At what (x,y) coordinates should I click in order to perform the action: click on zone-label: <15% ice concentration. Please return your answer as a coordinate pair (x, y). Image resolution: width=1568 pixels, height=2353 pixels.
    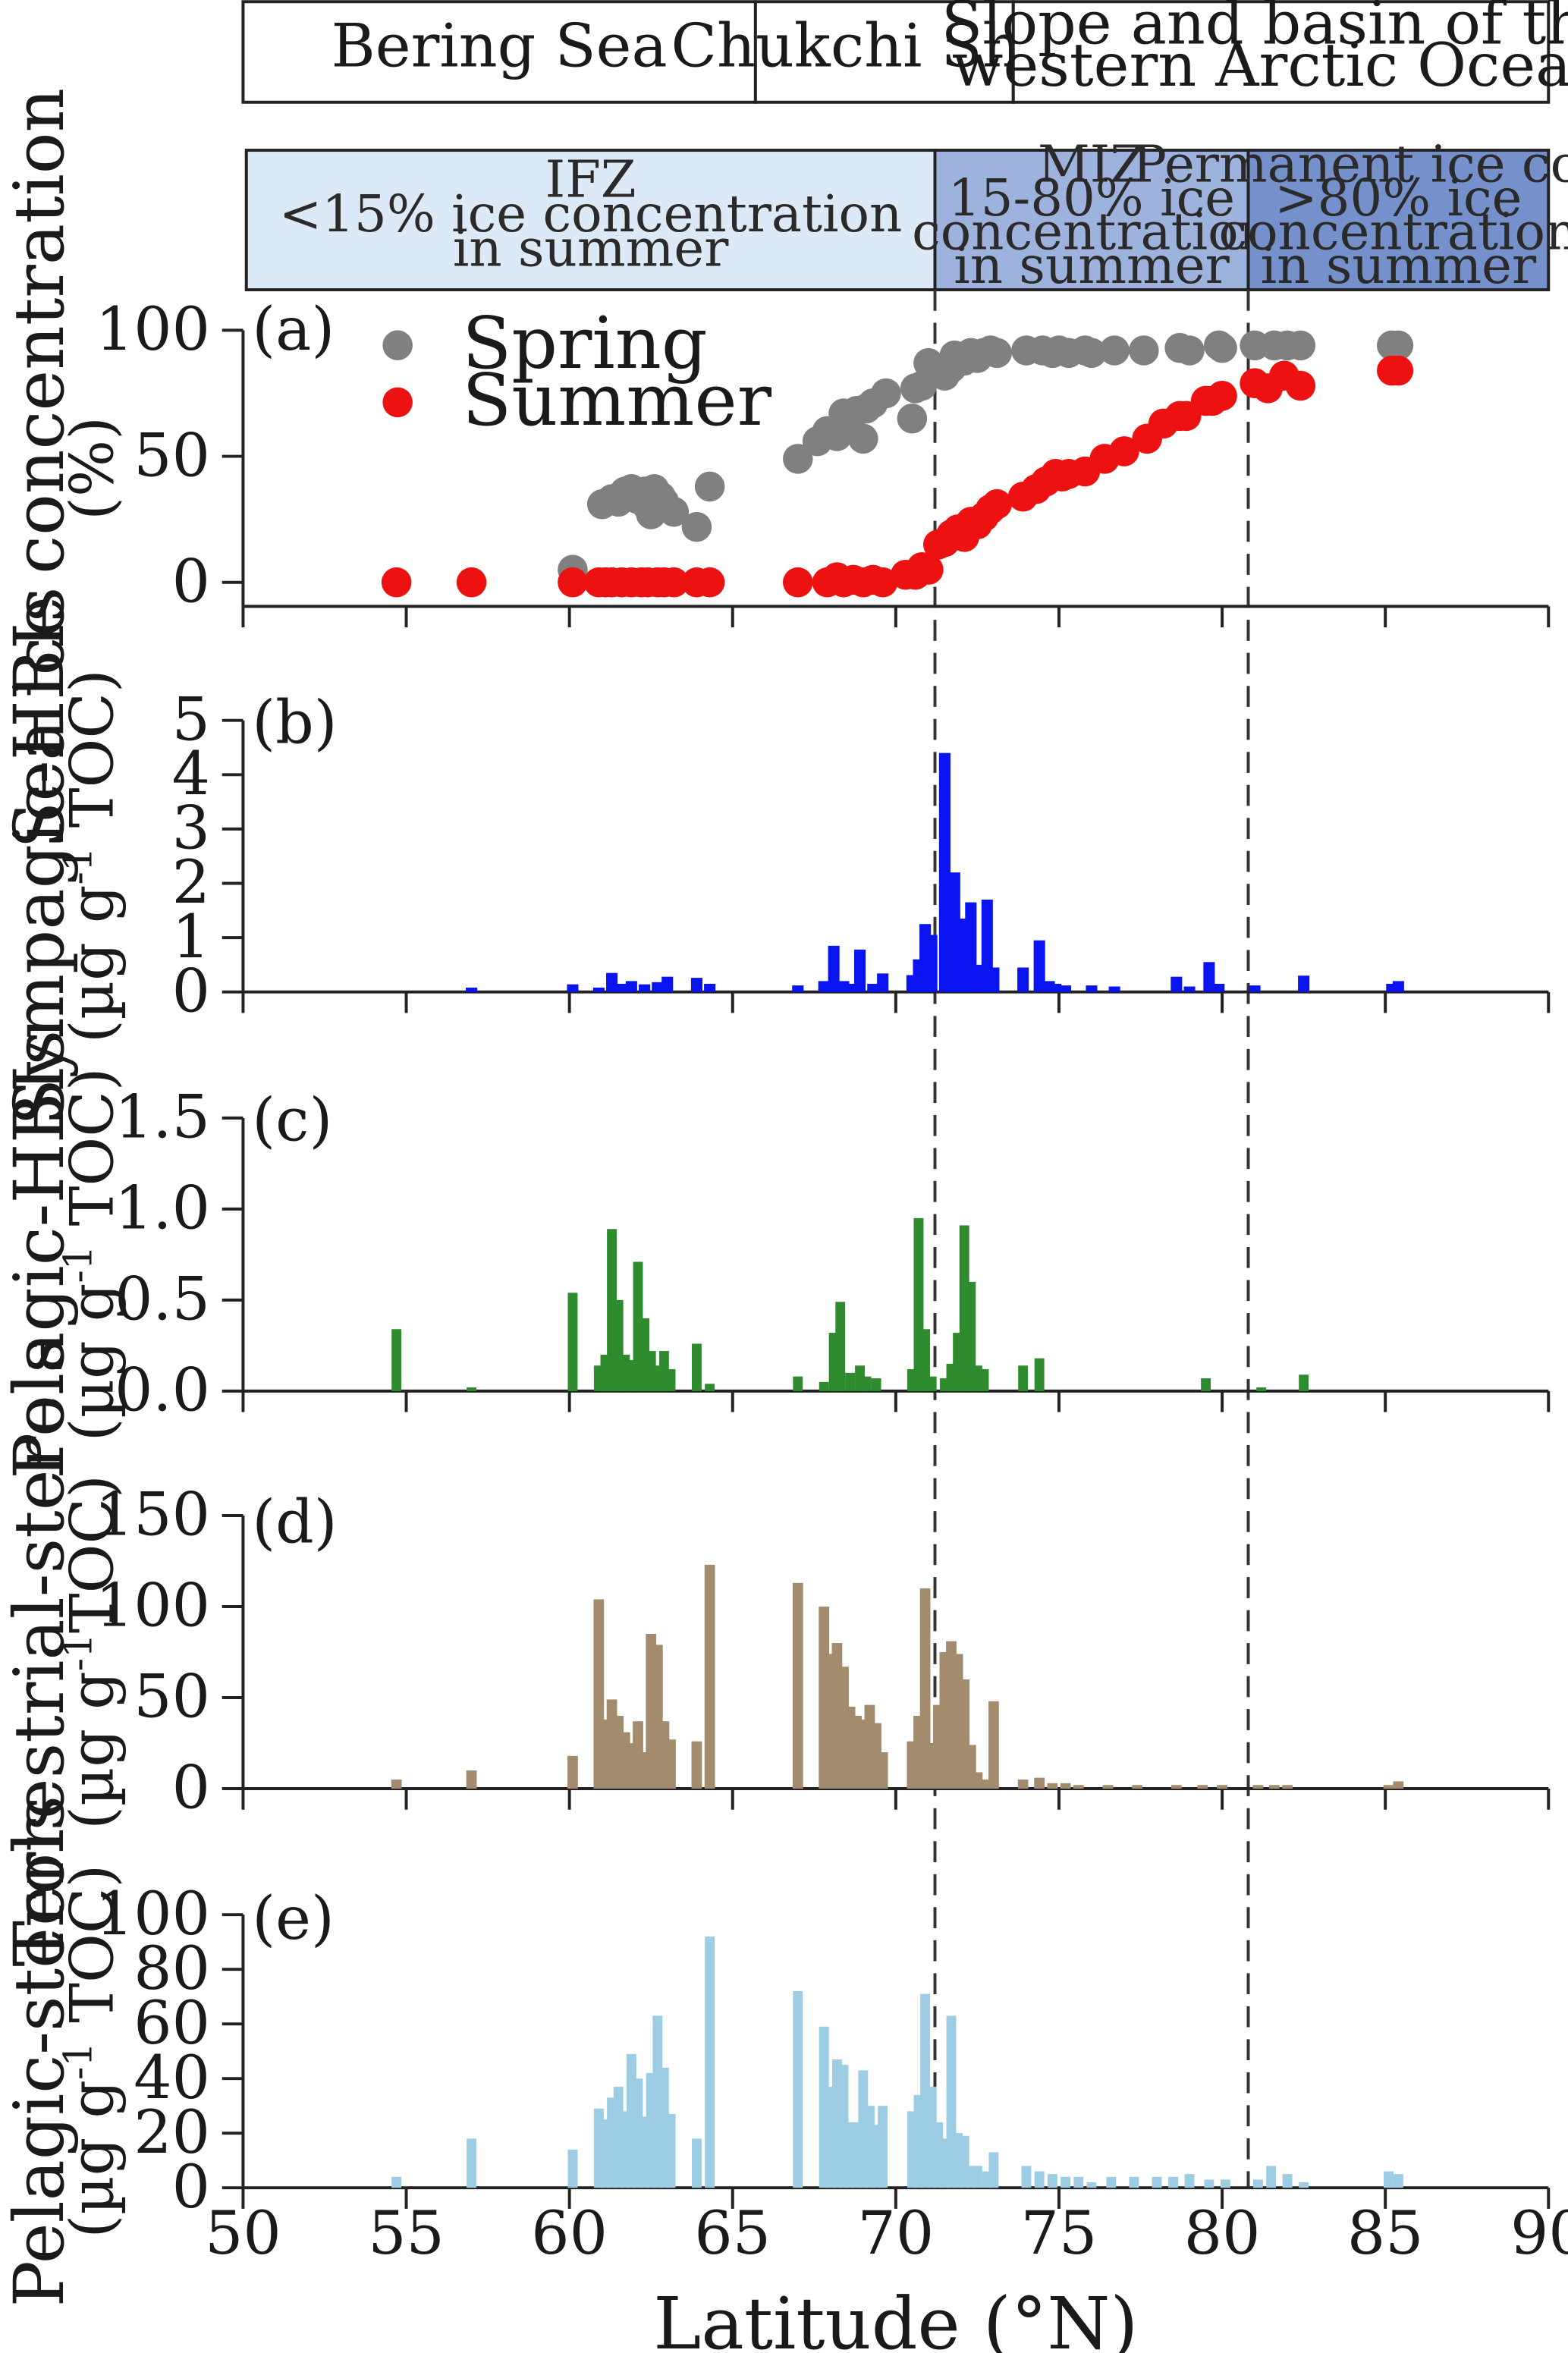
    Looking at the image, I should click on (590, 213).